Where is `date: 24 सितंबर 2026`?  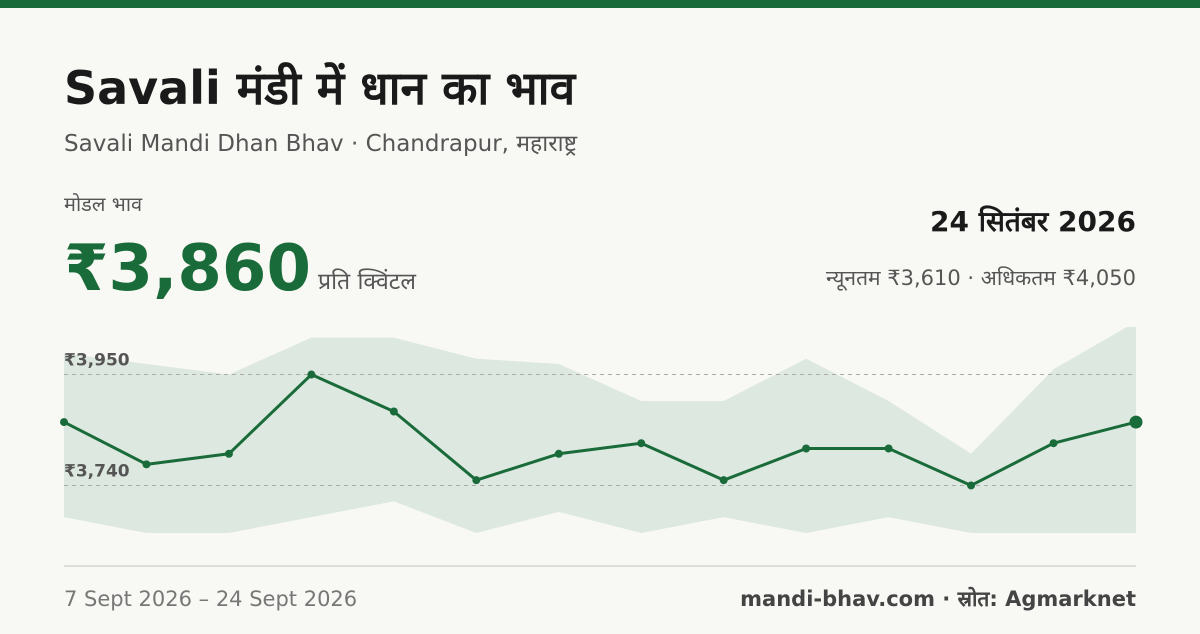
date: 24 सितंबर 2026 is located at coordinates (1033, 221).